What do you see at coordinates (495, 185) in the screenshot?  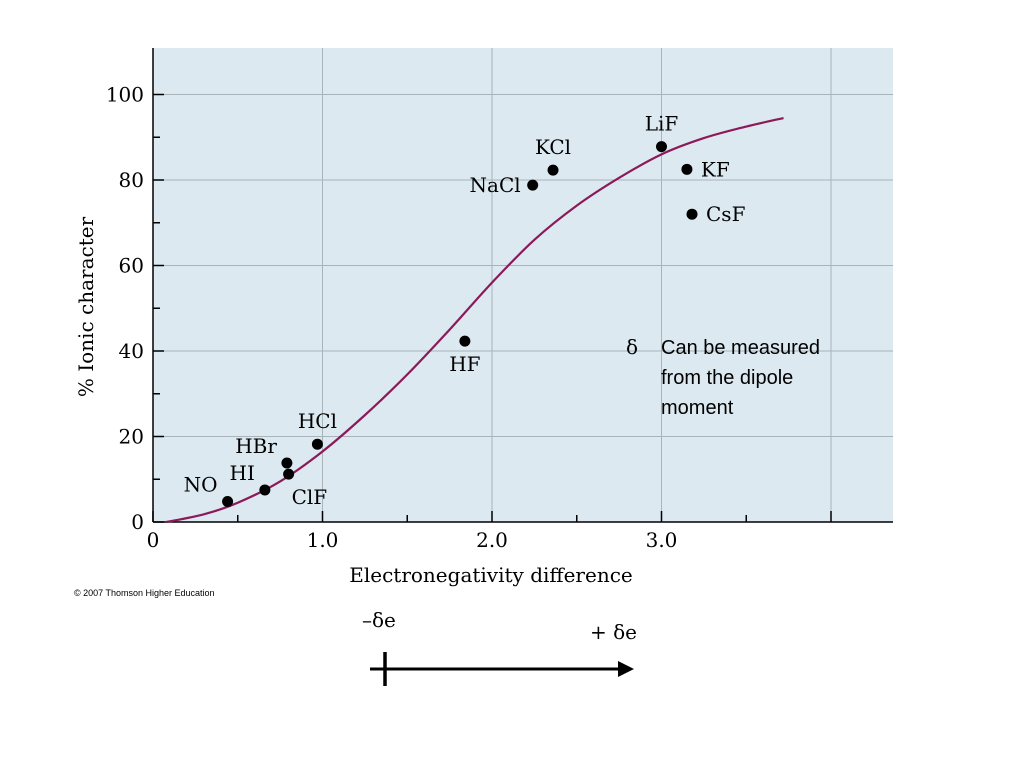 I see `data-point-label: NaCl` at bounding box center [495, 185].